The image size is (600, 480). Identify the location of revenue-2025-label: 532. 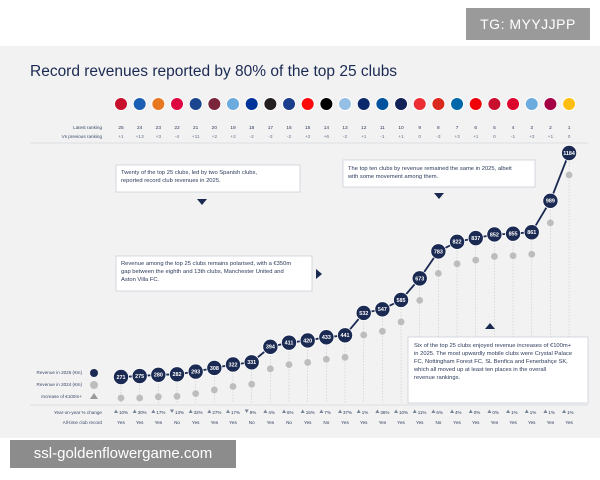
(363, 314).